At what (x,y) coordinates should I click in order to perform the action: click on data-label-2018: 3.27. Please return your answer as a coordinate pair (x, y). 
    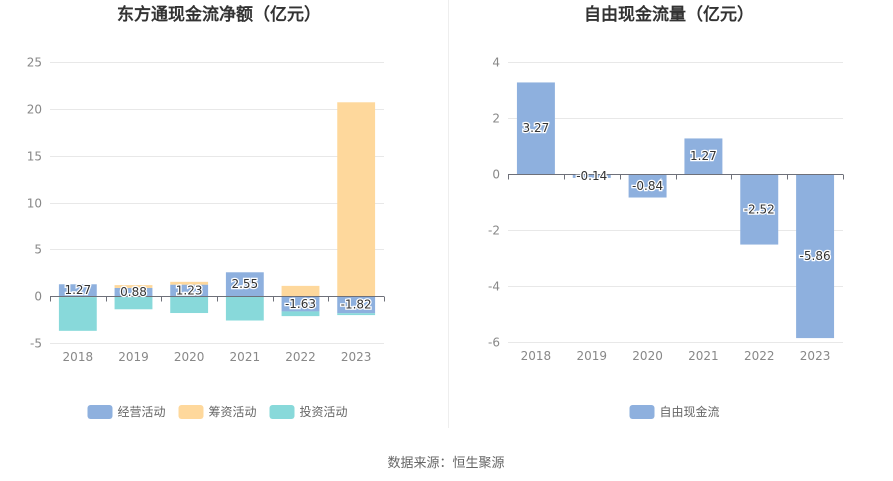
    Looking at the image, I should click on (536, 128).